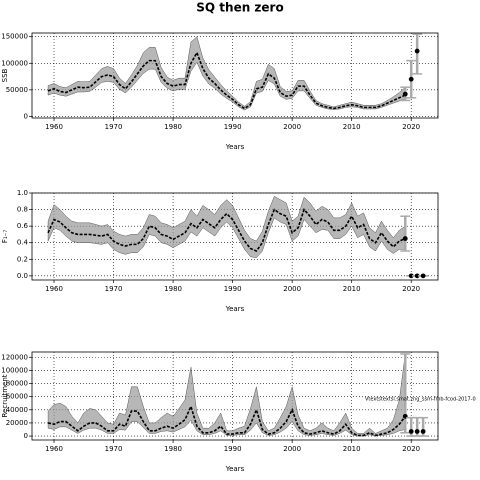 The width and height of the screenshot is (480, 480). Describe the element at coordinates (5, 395) in the screenshot. I see `y-axis-label: Recruitment` at that location.